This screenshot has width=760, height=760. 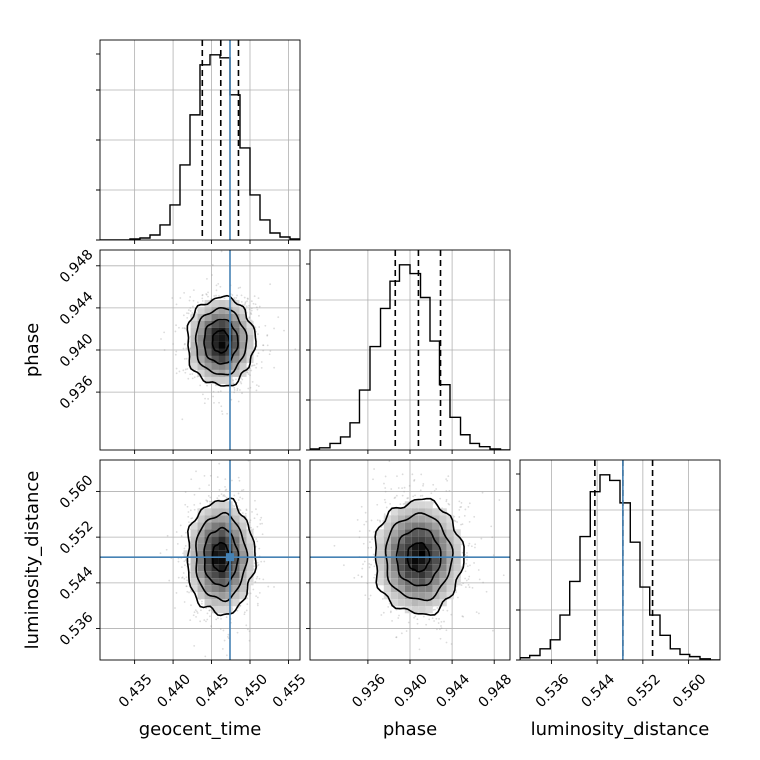 I want to click on x-tick-label: 0.536, so click(x=553, y=691).